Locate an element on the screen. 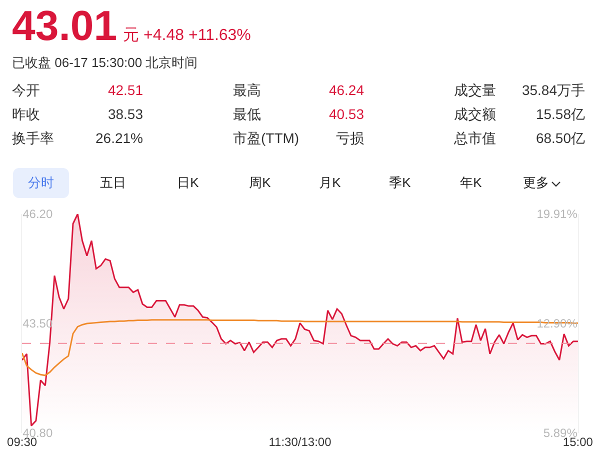 The height and width of the screenshot is (469, 600). chart-subtitle: 元 +4.48 +11.63% is located at coordinates (187, 36).